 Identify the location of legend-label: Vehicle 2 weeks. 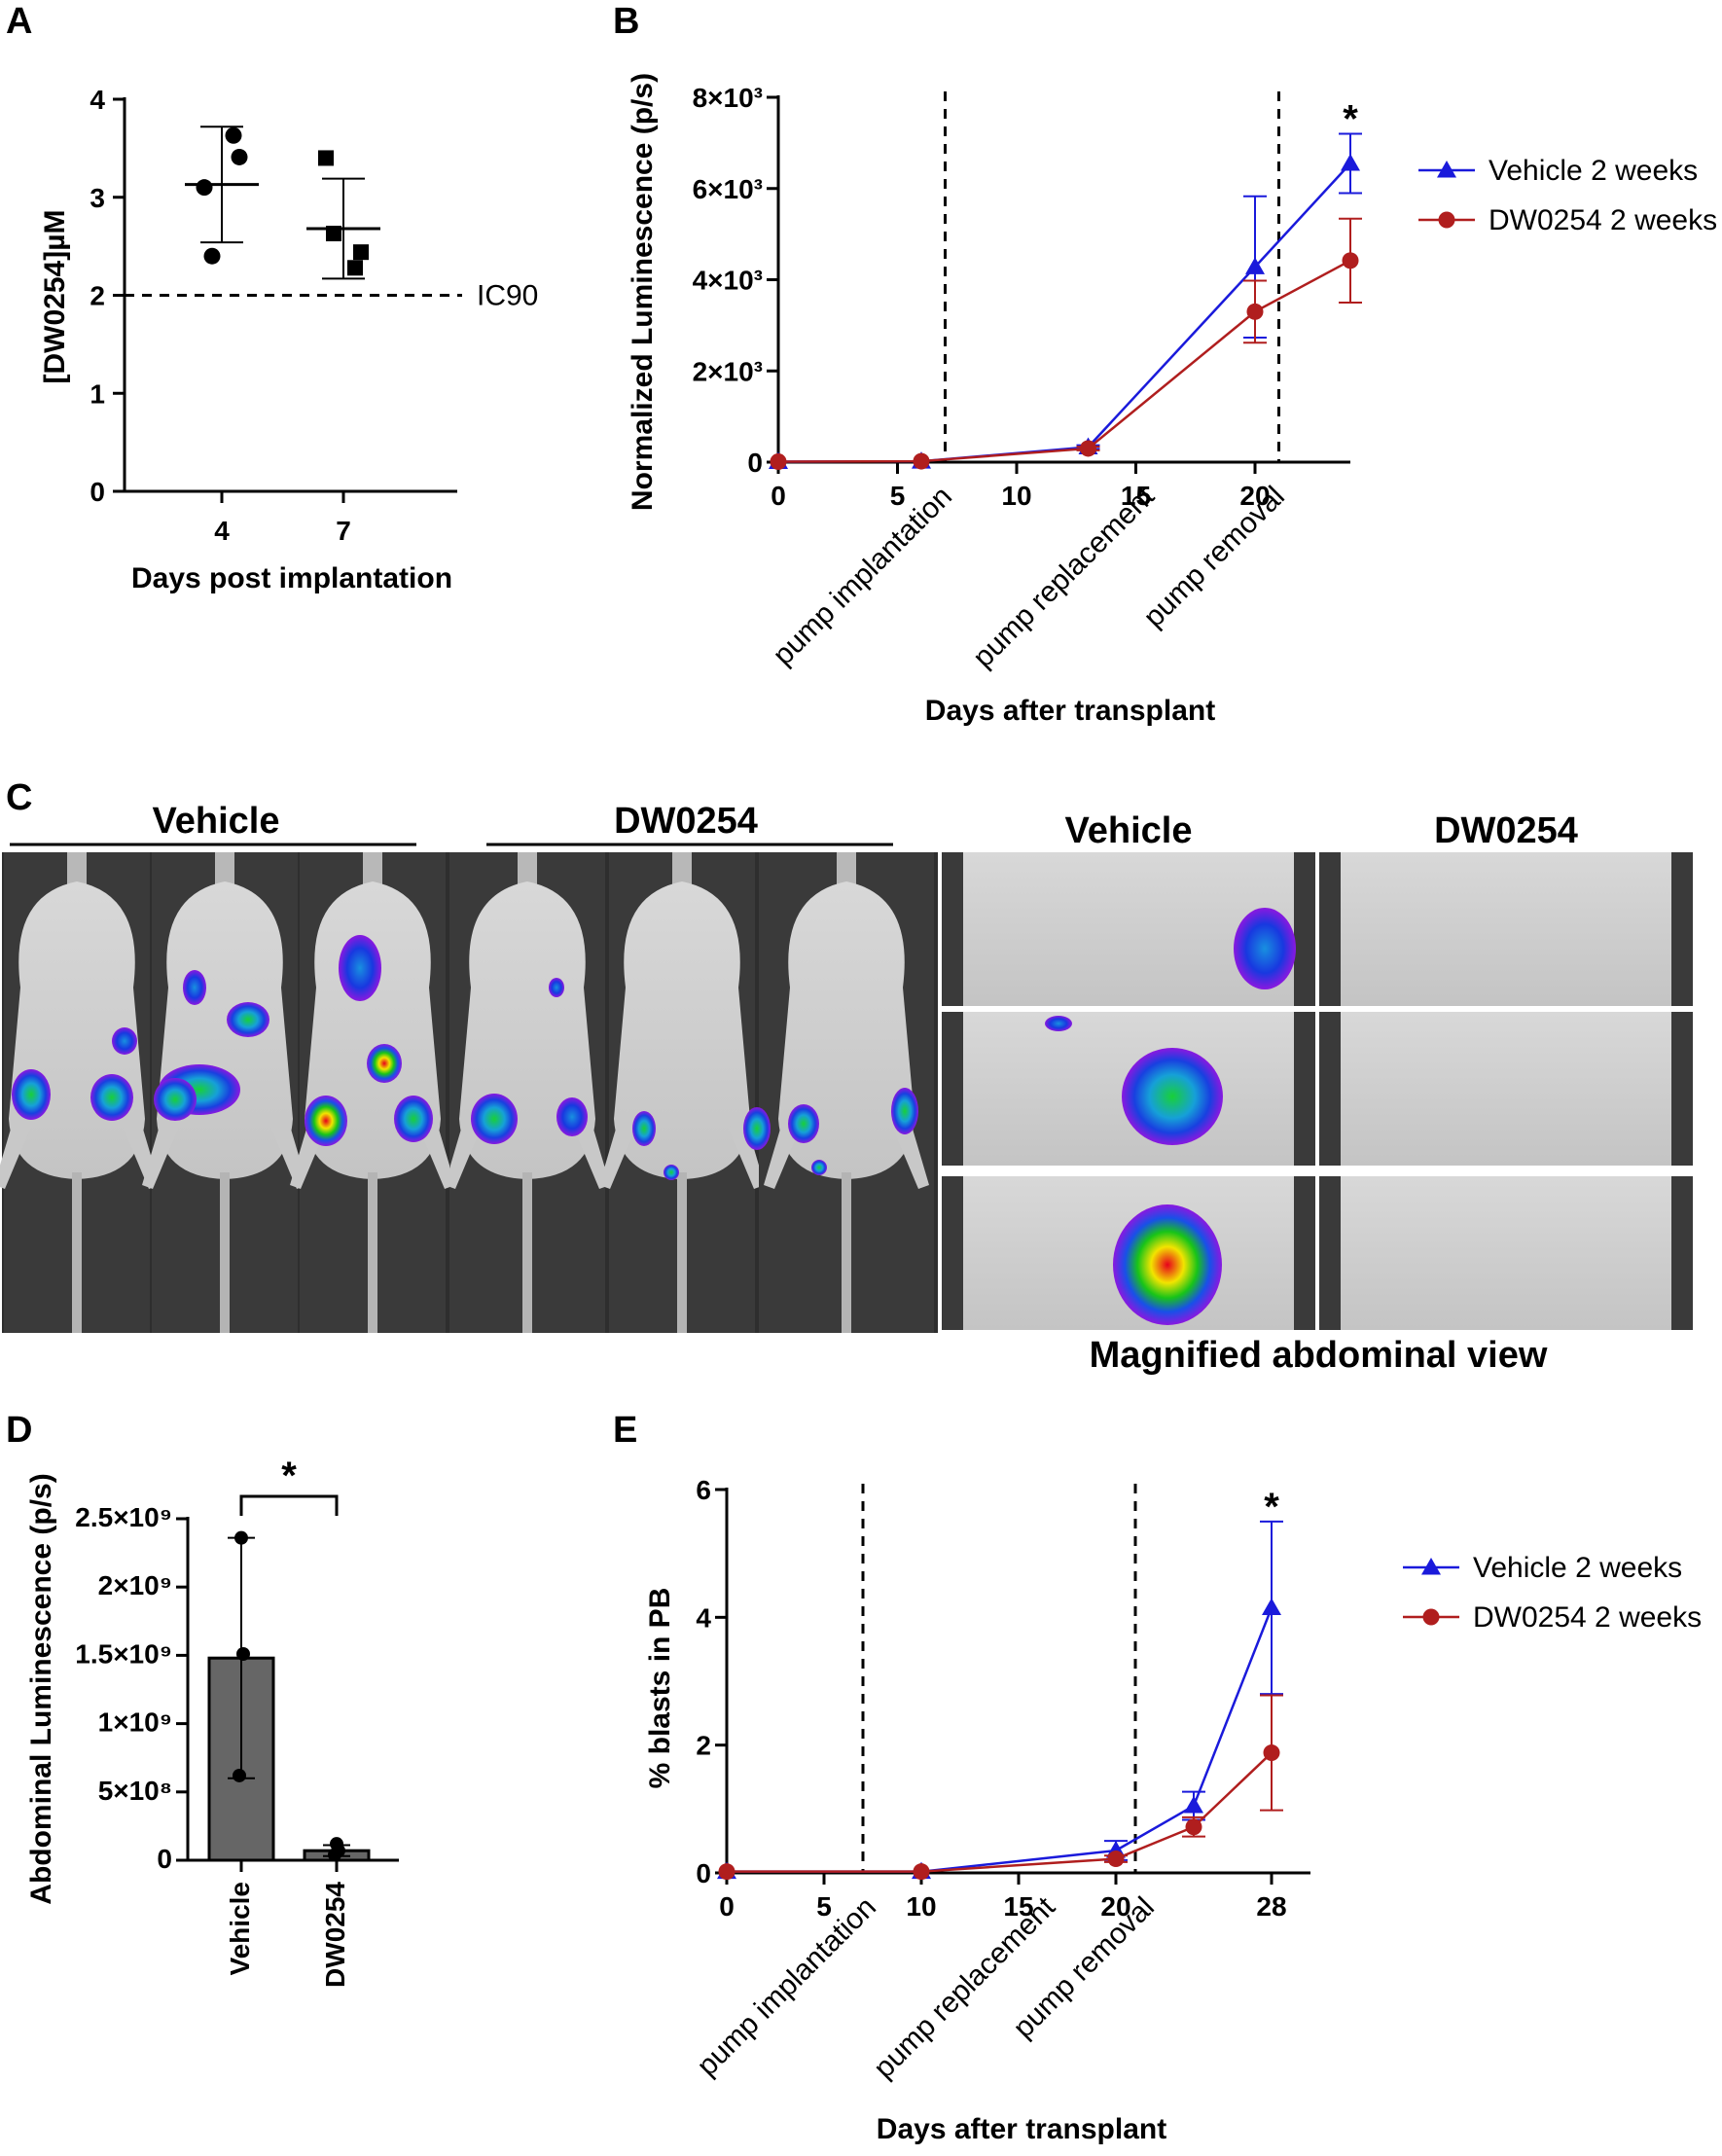
(1593, 171).